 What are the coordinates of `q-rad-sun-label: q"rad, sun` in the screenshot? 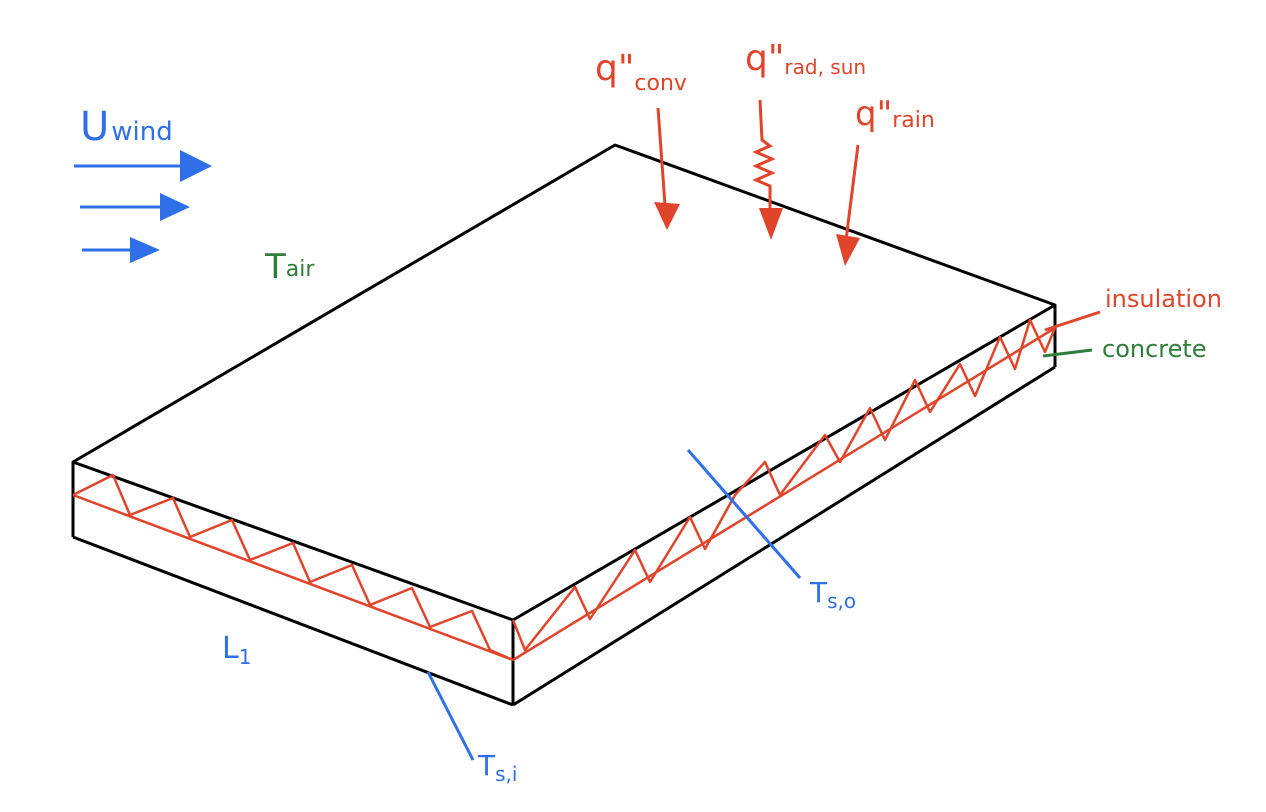 It's located at (805, 58).